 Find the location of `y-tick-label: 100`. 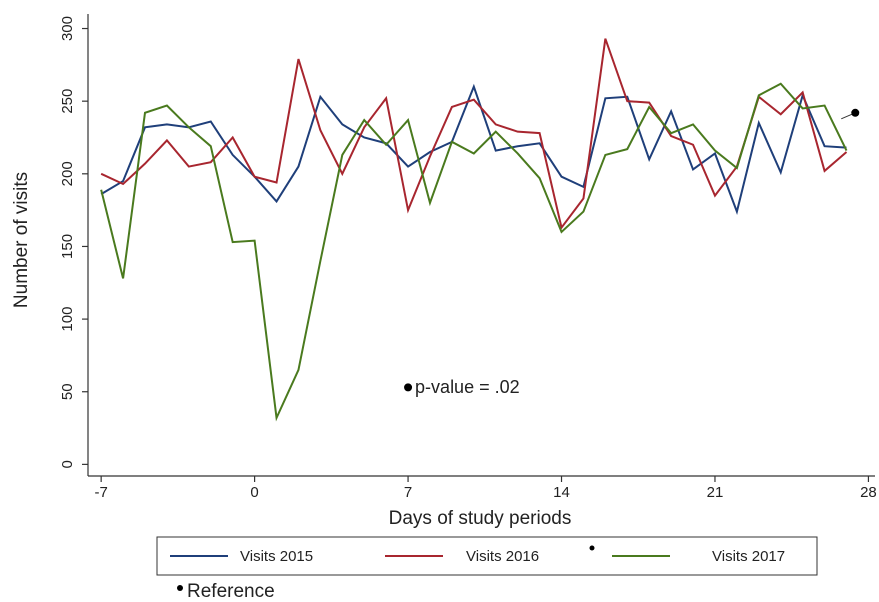

y-tick-label: 100 is located at coordinates (67, 319).